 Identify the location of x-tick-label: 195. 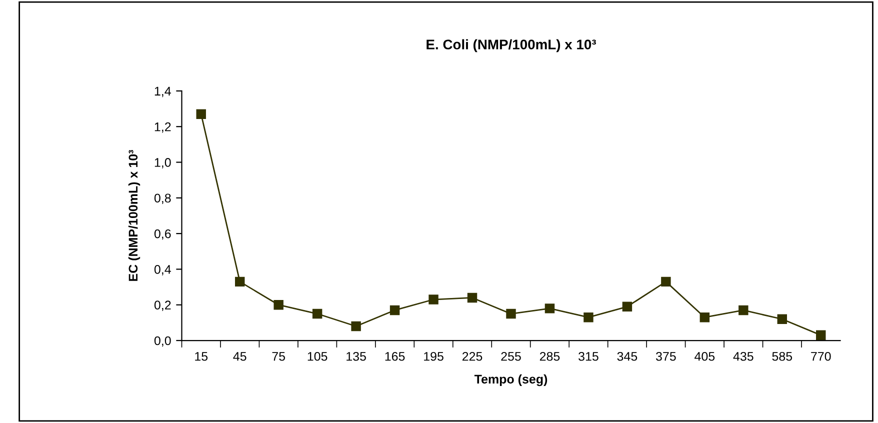
(434, 356).